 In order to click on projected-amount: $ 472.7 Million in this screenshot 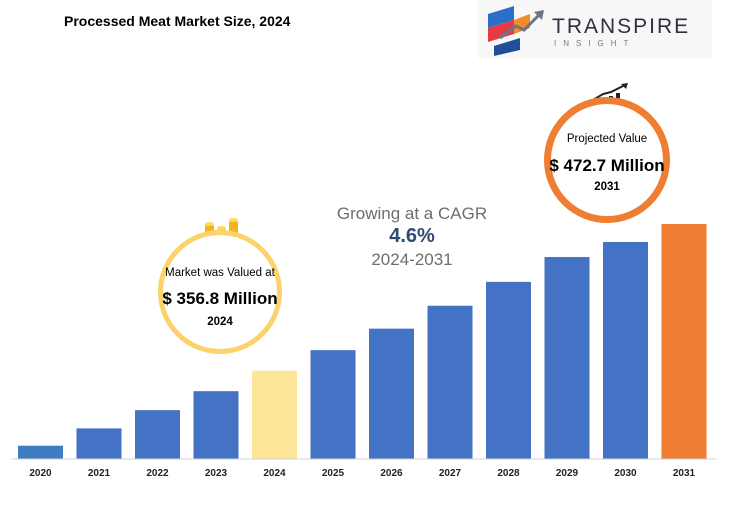, I will do `click(607, 165)`.